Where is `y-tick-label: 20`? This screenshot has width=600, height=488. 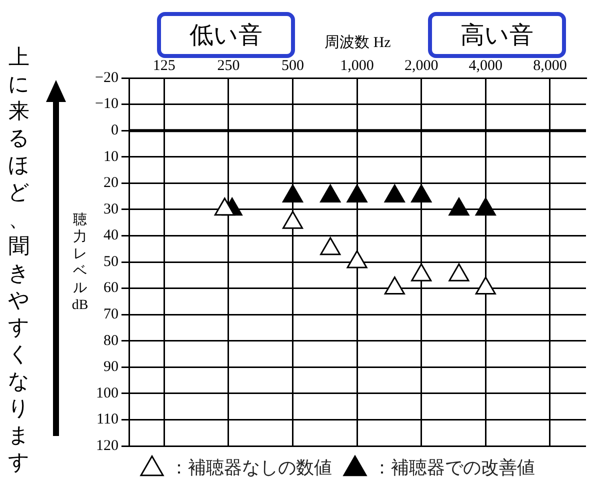
y-tick-label: 20 is located at coordinates (110, 183).